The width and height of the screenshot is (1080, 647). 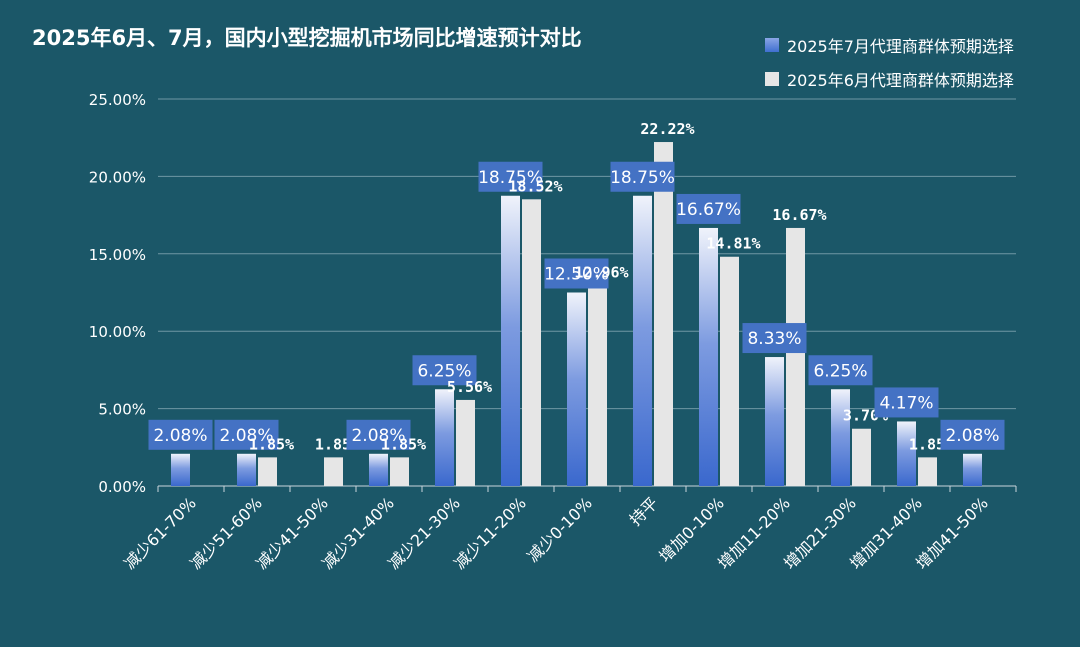 I want to click on legend-swatch-june, so click(x=772, y=79).